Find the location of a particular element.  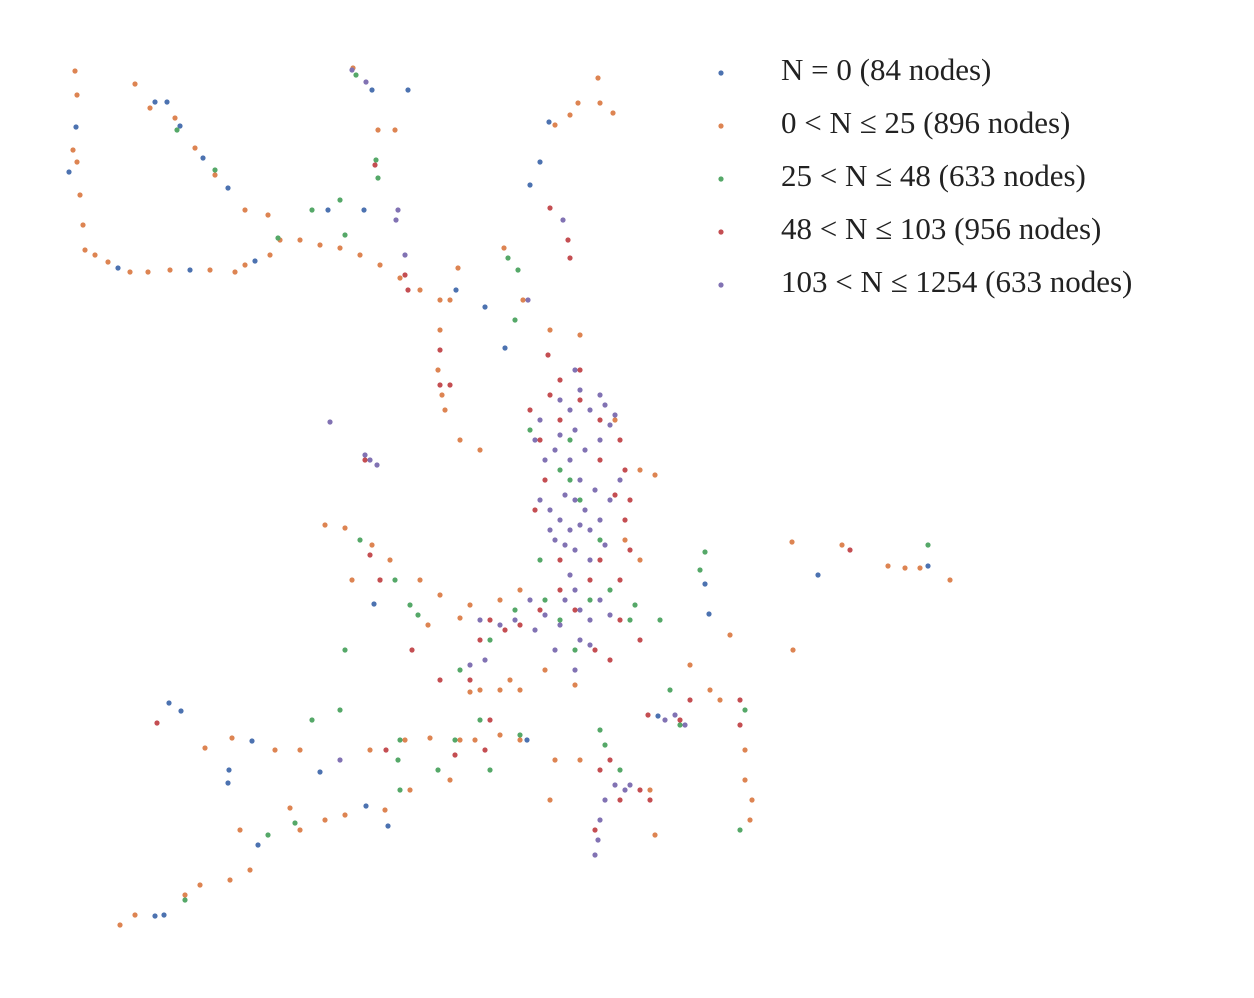

legend-label: N = 0 (84 nodes) is located at coordinates (886, 69).